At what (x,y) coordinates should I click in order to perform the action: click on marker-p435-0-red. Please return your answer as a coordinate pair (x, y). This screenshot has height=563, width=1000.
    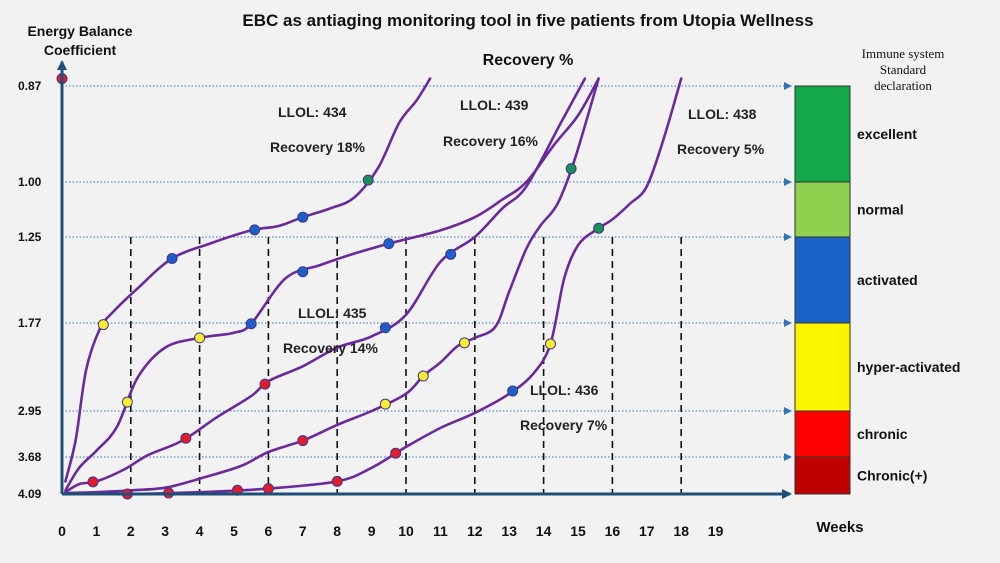
    Looking at the image, I should click on (93, 482).